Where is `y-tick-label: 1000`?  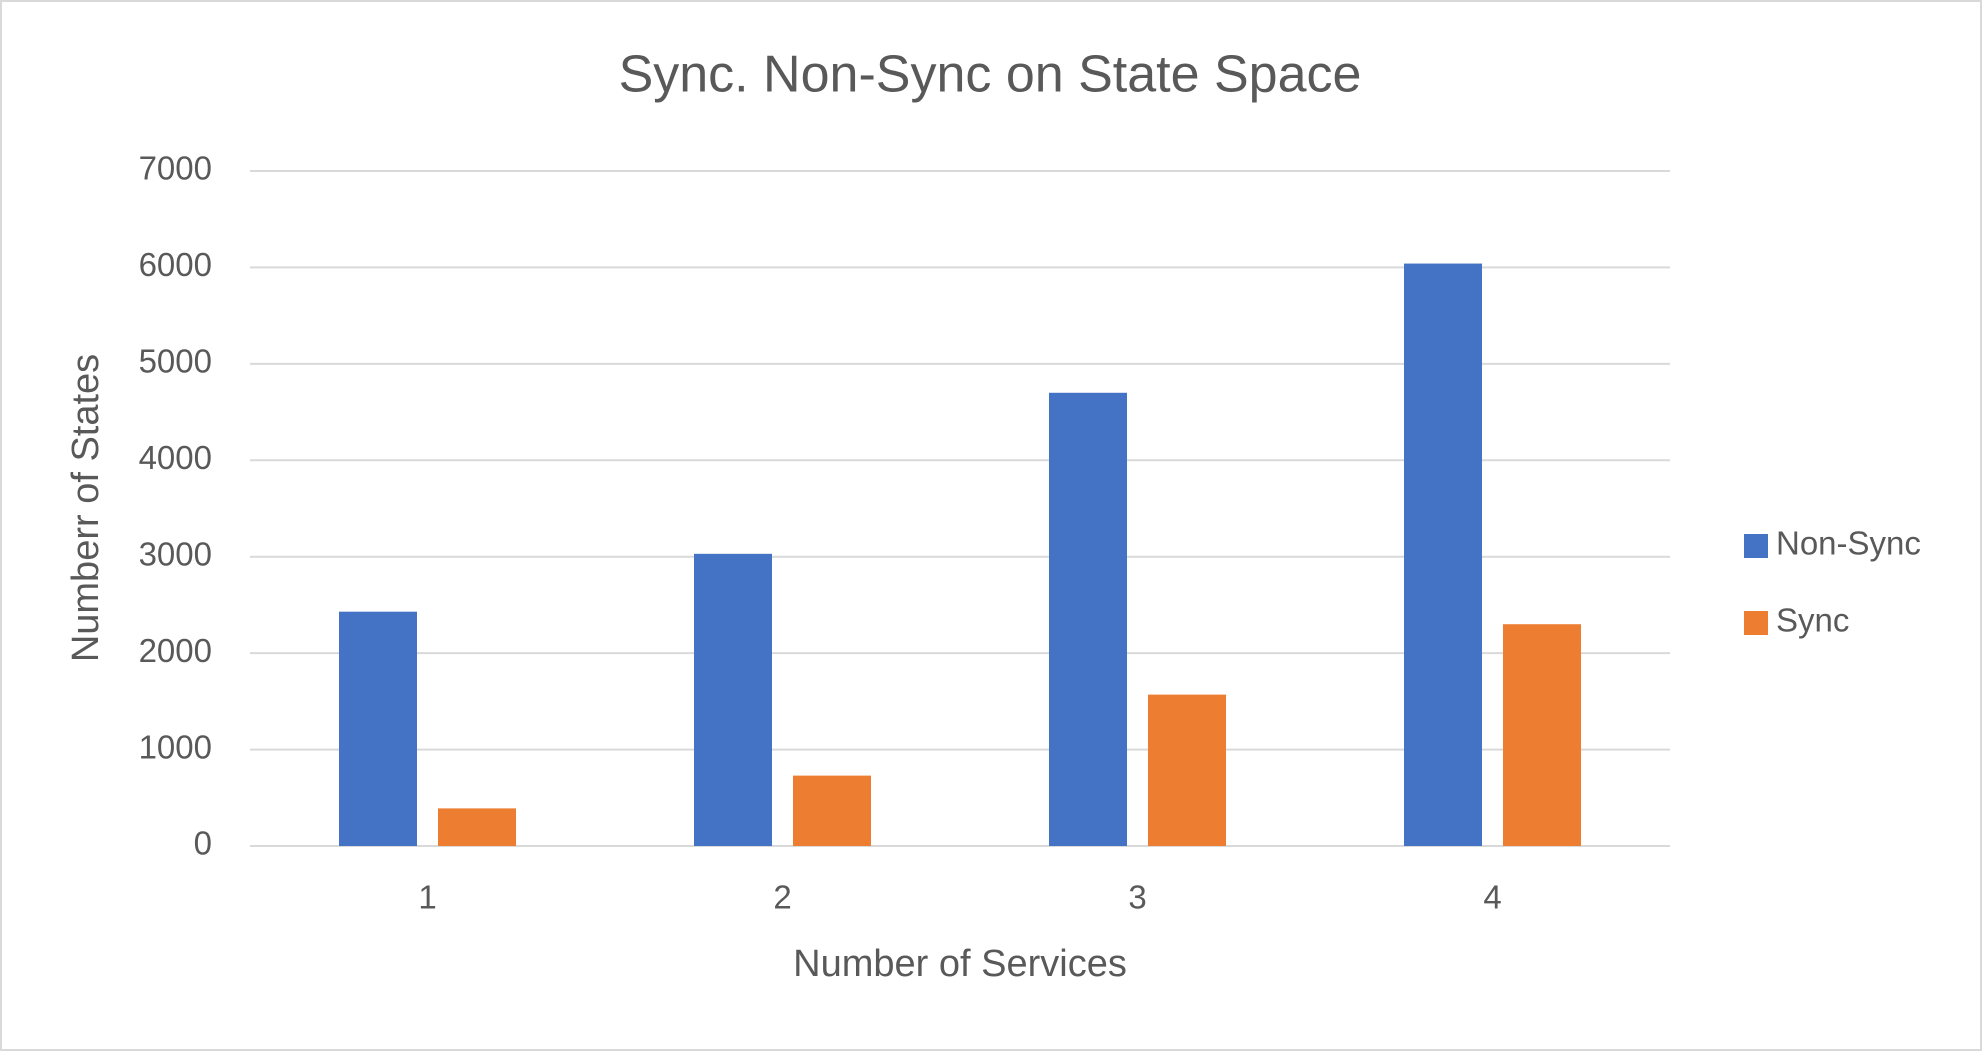
y-tick-label: 1000 is located at coordinates (175, 746).